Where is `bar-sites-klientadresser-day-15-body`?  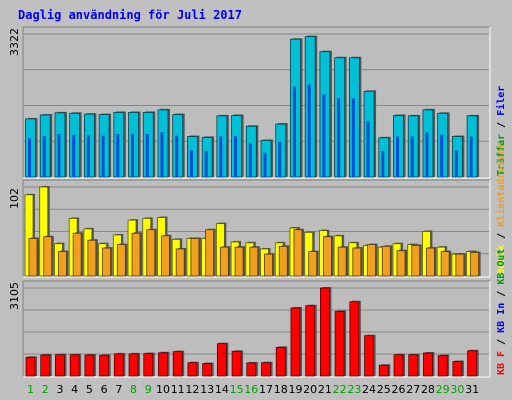 bar-sites-klientadresser-day-15-body is located at coordinates (239, 261).